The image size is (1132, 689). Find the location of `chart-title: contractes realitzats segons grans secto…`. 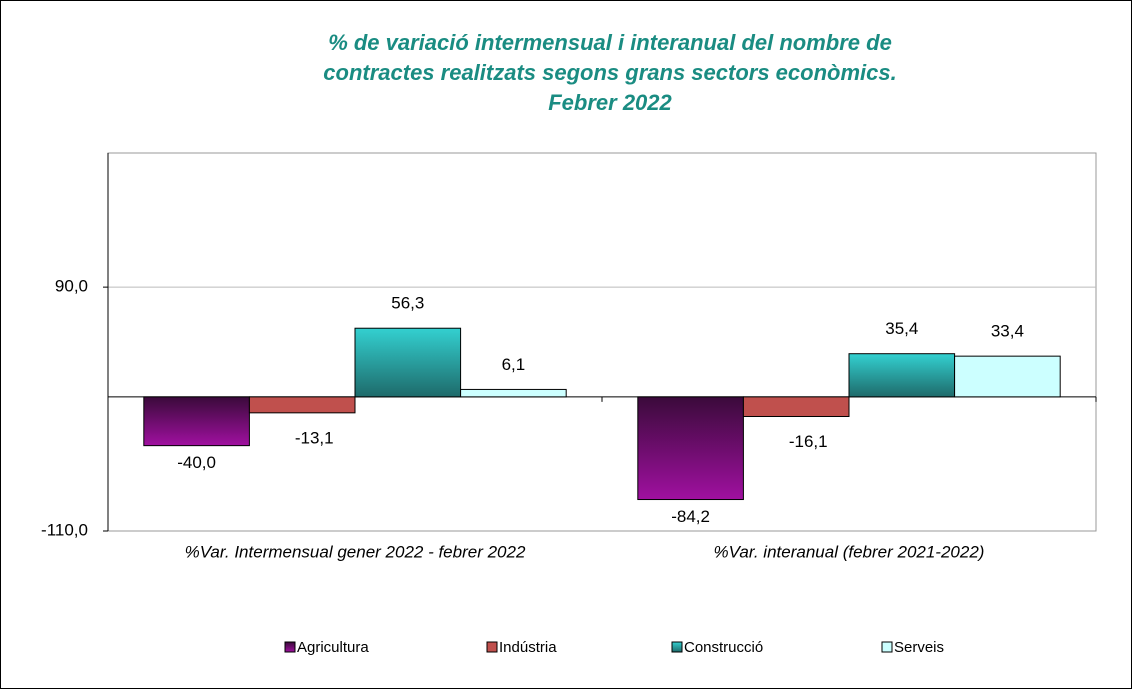

chart-title: contractes realitzats segons grans secto… is located at coordinates (609, 72).